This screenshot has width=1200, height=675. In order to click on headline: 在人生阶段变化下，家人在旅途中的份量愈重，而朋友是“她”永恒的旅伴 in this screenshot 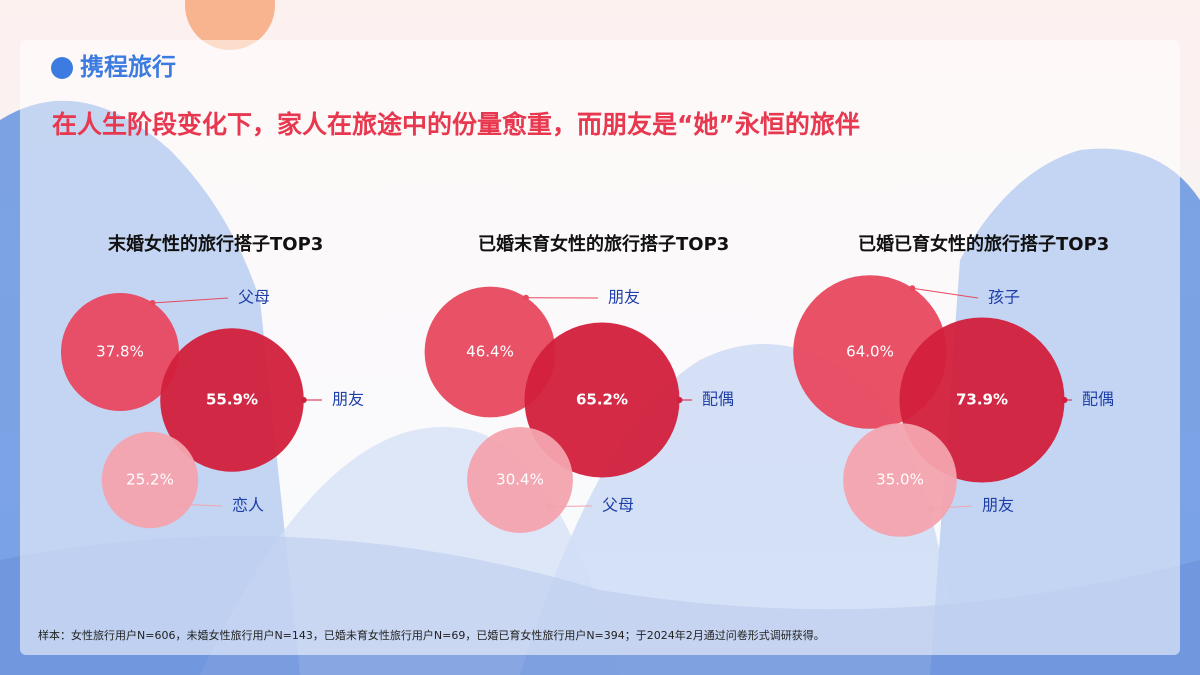, I will do `click(456, 124)`.